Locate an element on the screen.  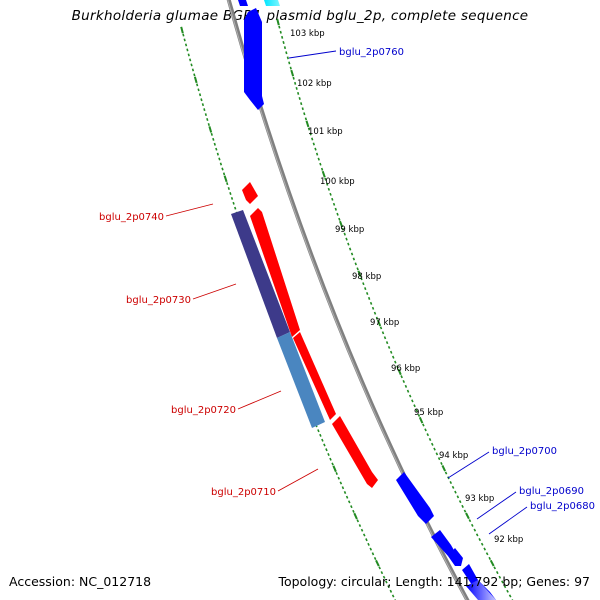
gene-bglu_2p0690-arrow is located at coordinates (443, 543).